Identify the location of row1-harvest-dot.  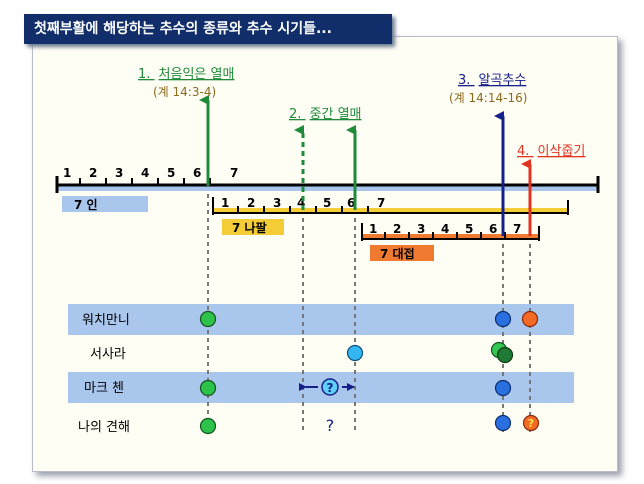
(503, 319).